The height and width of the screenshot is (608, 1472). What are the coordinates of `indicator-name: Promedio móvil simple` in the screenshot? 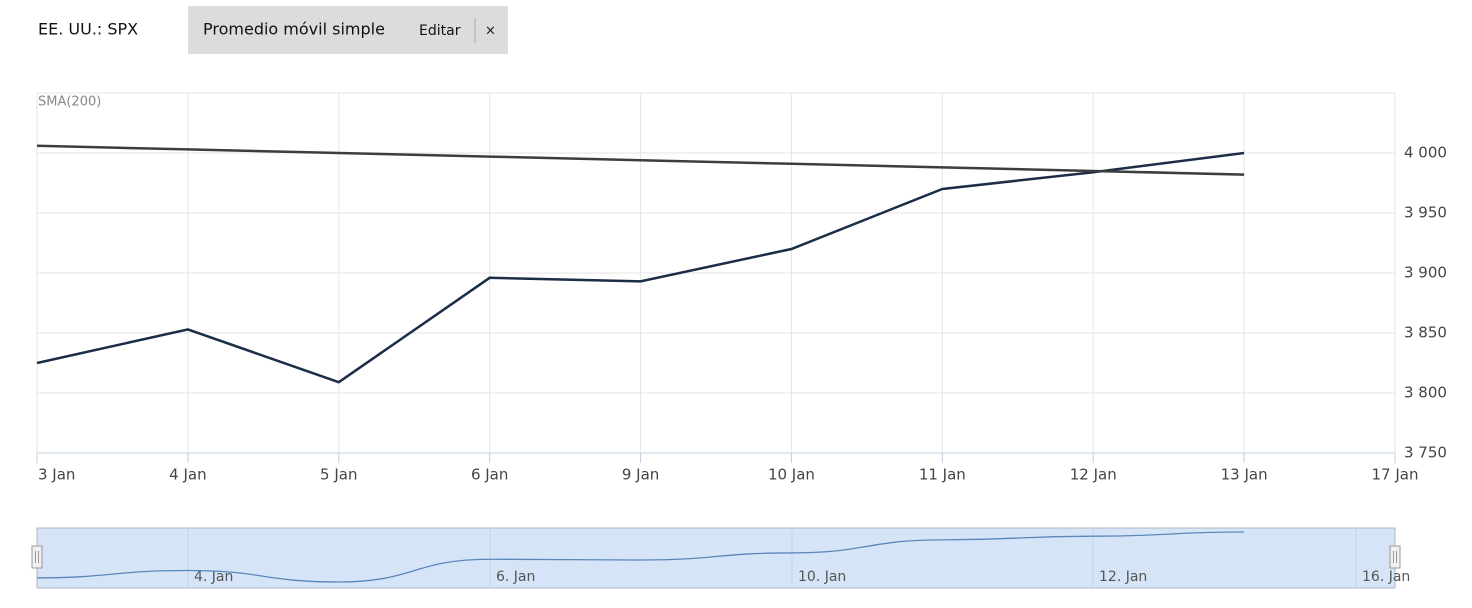 It's located at (294, 29).